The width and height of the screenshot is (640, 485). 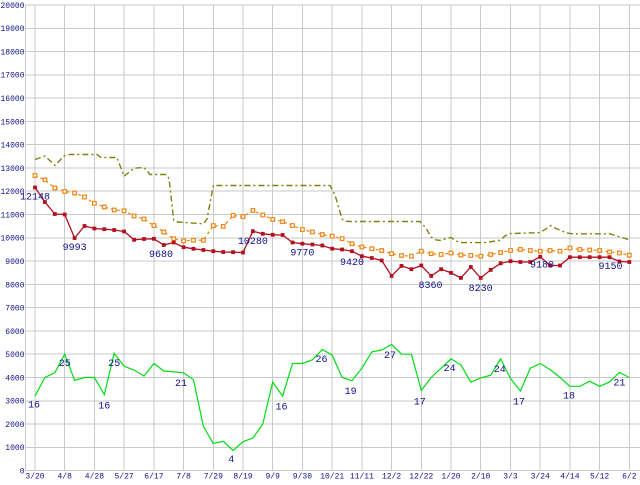 I want to click on svg-text: 20000, so click(x=12, y=6).